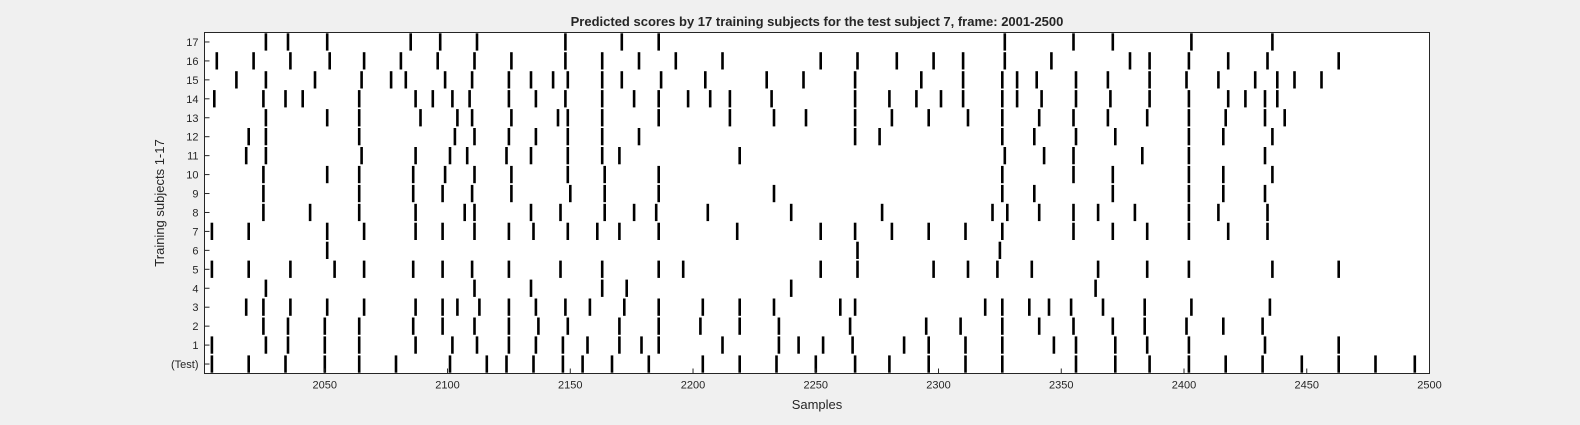 The width and height of the screenshot is (1580, 425). I want to click on x-axis-label: Samples, so click(817, 404).